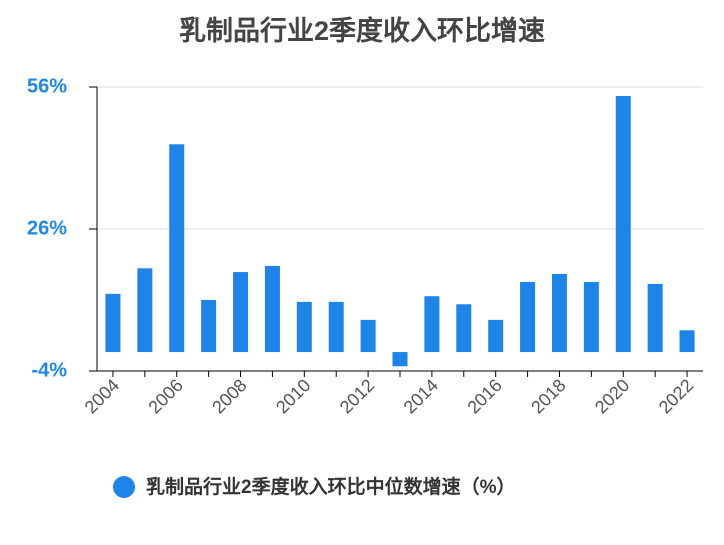 The image size is (724, 545). Describe the element at coordinates (49, 370) in the screenshot. I see `y-tick-label: -4%` at that location.